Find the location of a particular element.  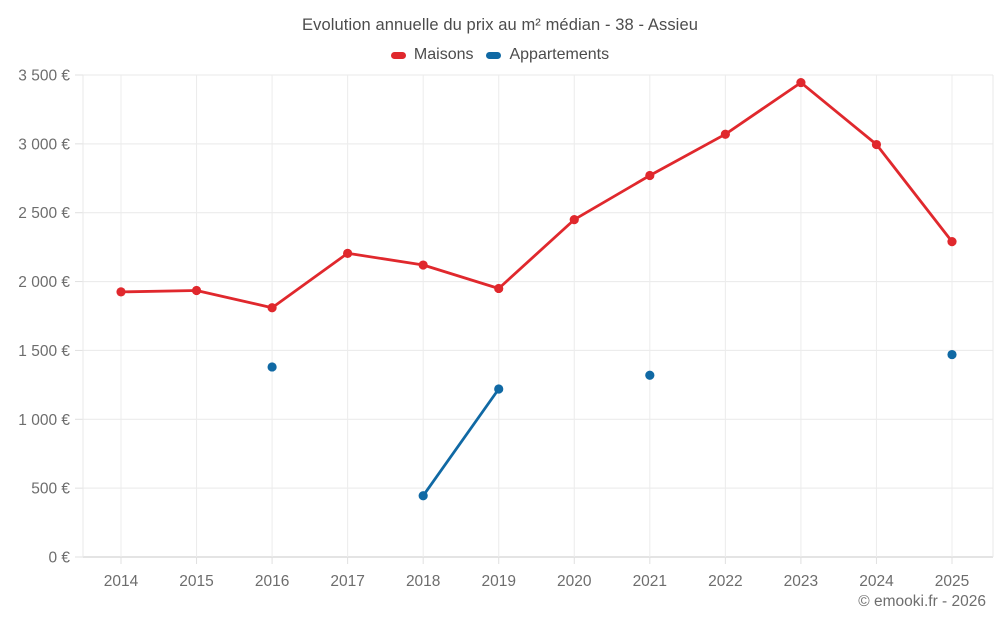

x-tick-label: 2014 is located at coordinates (121, 581).